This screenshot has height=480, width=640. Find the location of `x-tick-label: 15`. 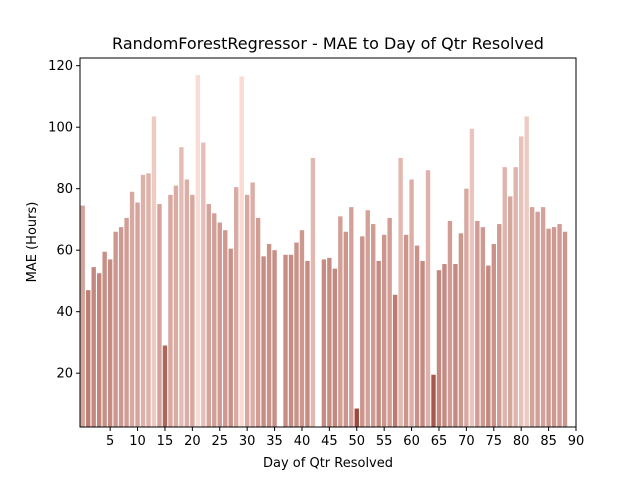

x-tick-label: 15 is located at coordinates (165, 441).